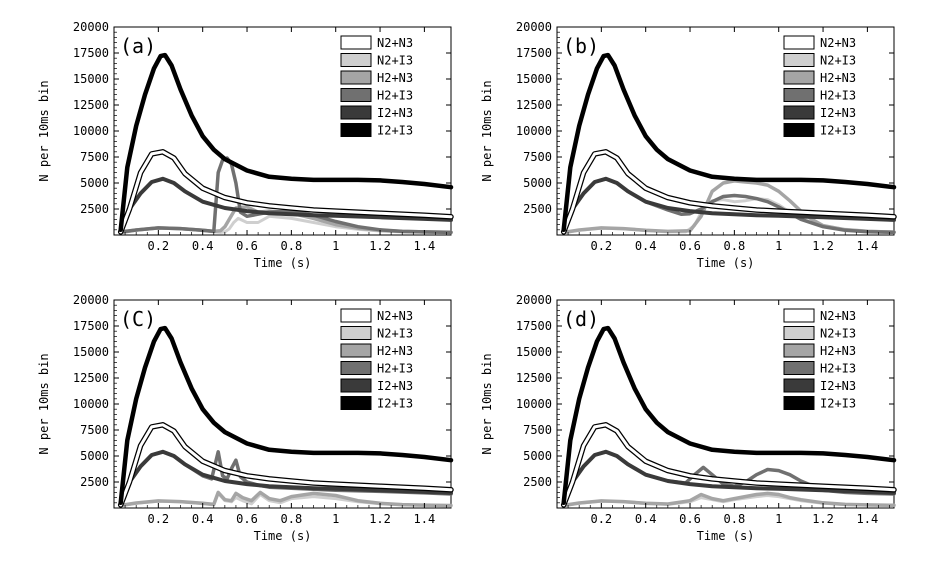  What do you see at coordinates (247, 246) in the screenshot?
I see `x-tick-label: 0.6` at bounding box center [247, 246].